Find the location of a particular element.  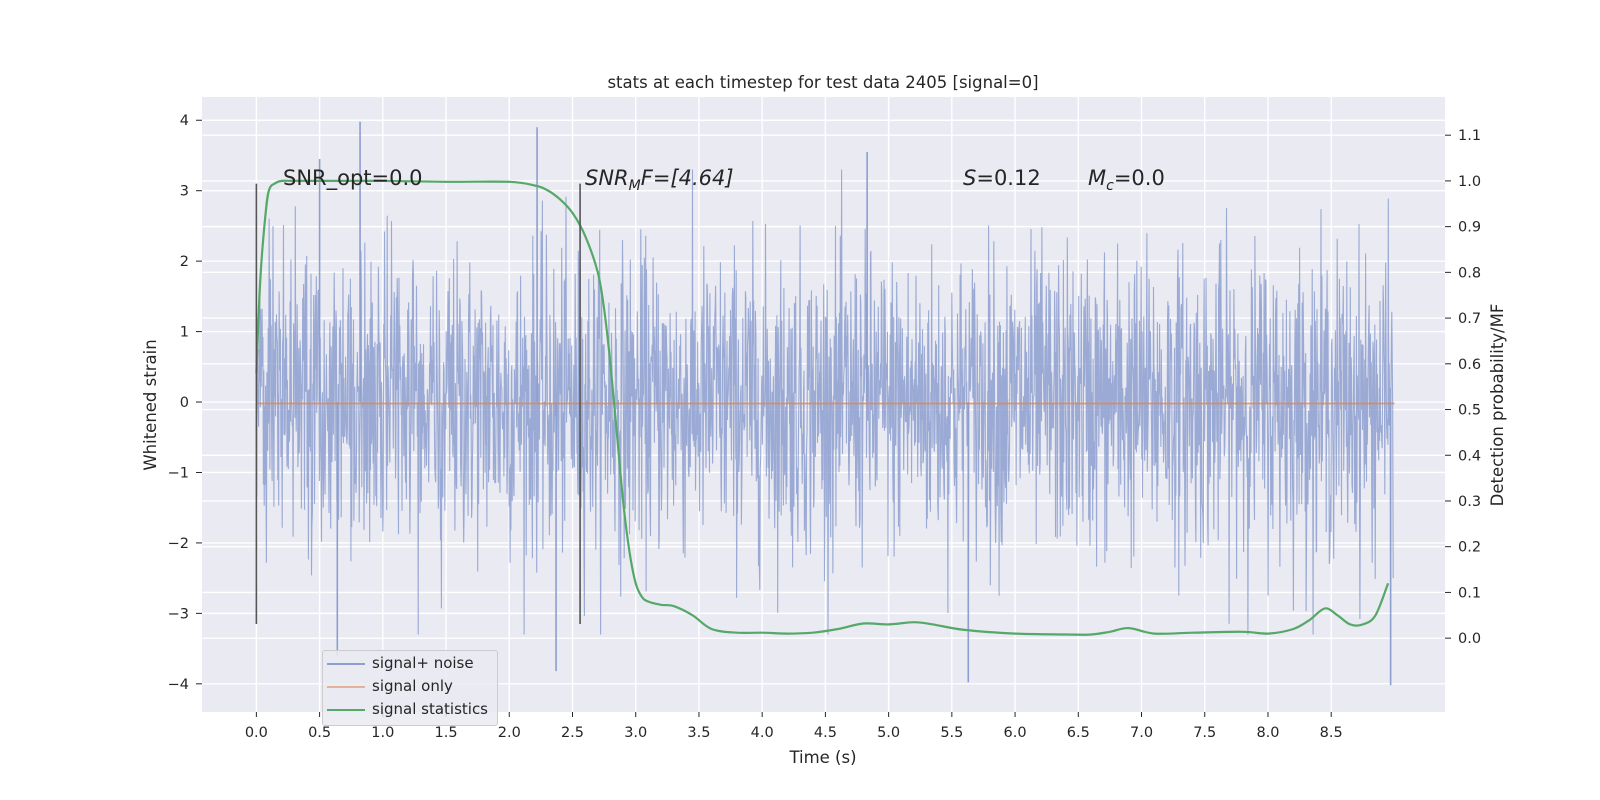

x-tick-label: 4.0 is located at coordinates (762, 733).